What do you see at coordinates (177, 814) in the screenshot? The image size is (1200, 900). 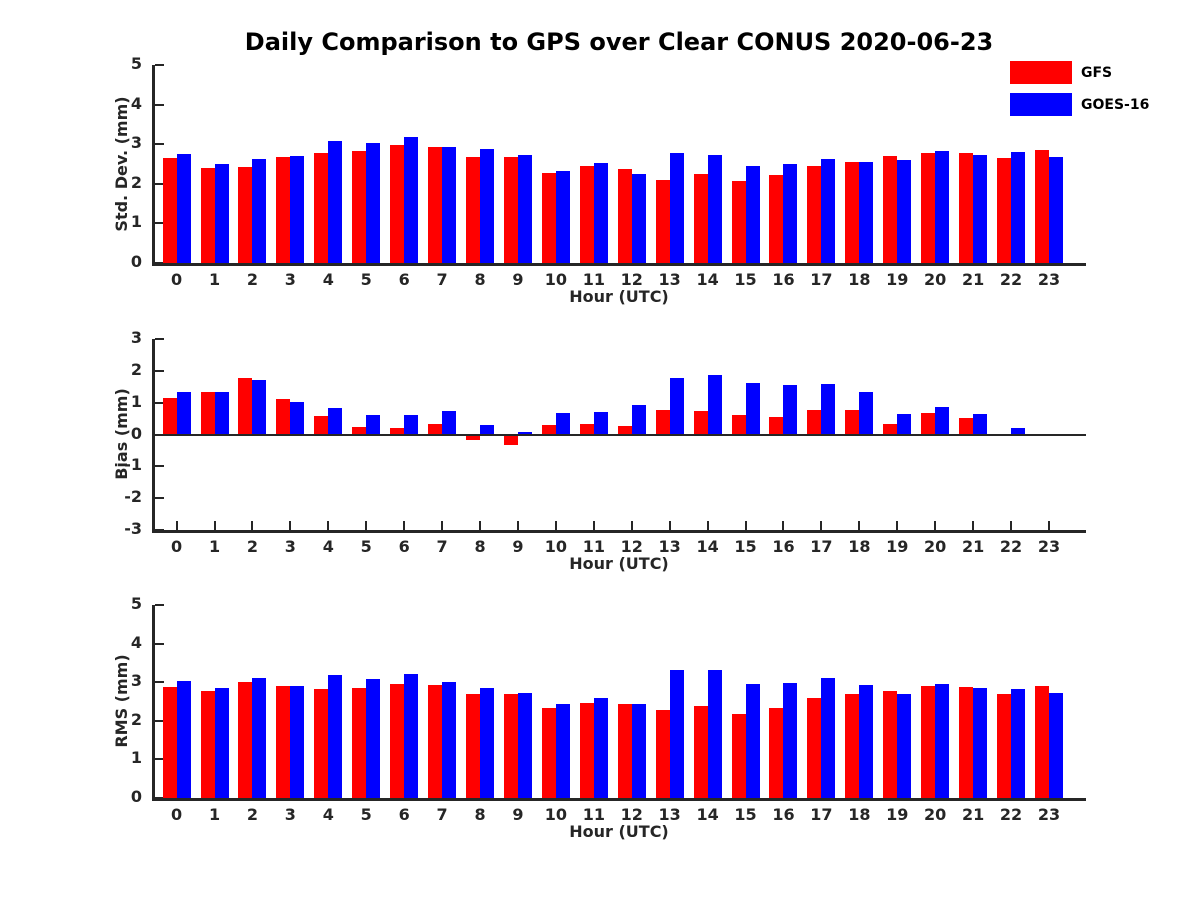 I see `x-tick-label-rms: 0` at bounding box center [177, 814].